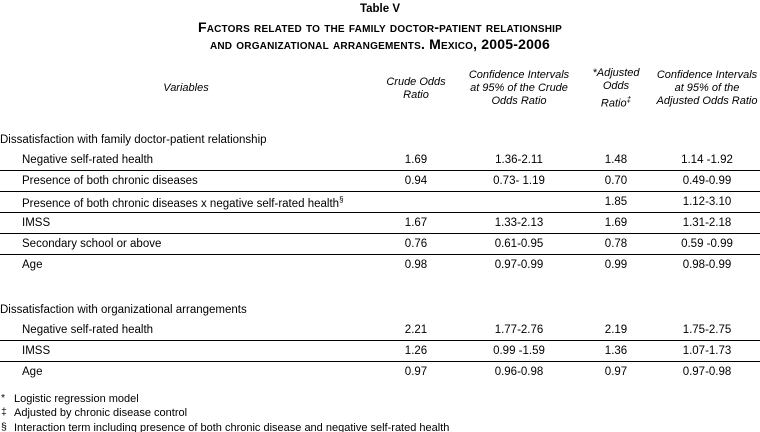 Image resolution: width=760 pixels, height=432 pixels. I want to click on table-row: IMSS 1.67 1.33-2.13 1.69 1.31-2.18, so click(380, 223).